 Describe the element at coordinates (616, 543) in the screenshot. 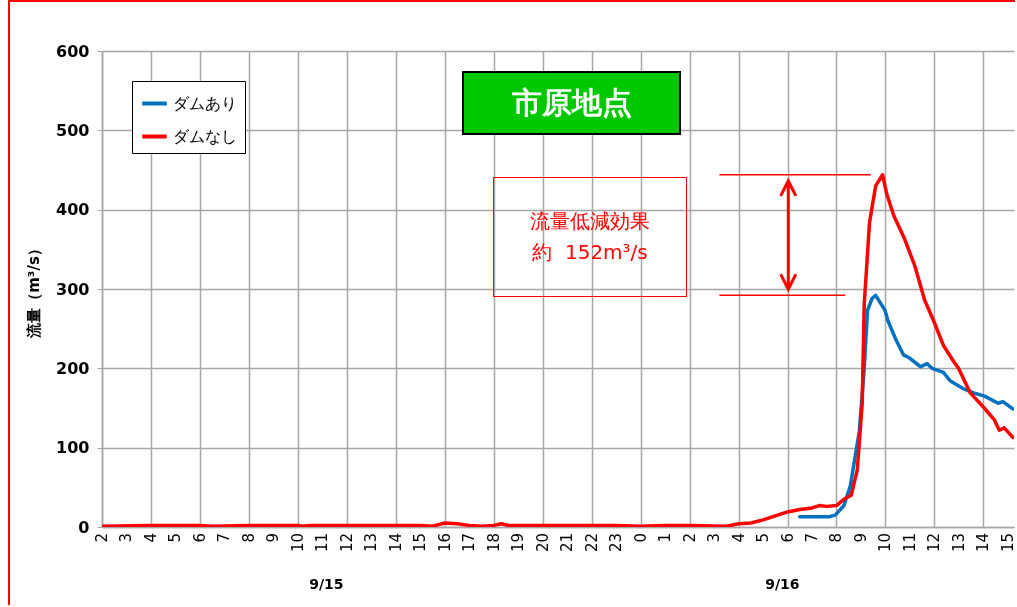

I see `x-tick-label: 23` at that location.